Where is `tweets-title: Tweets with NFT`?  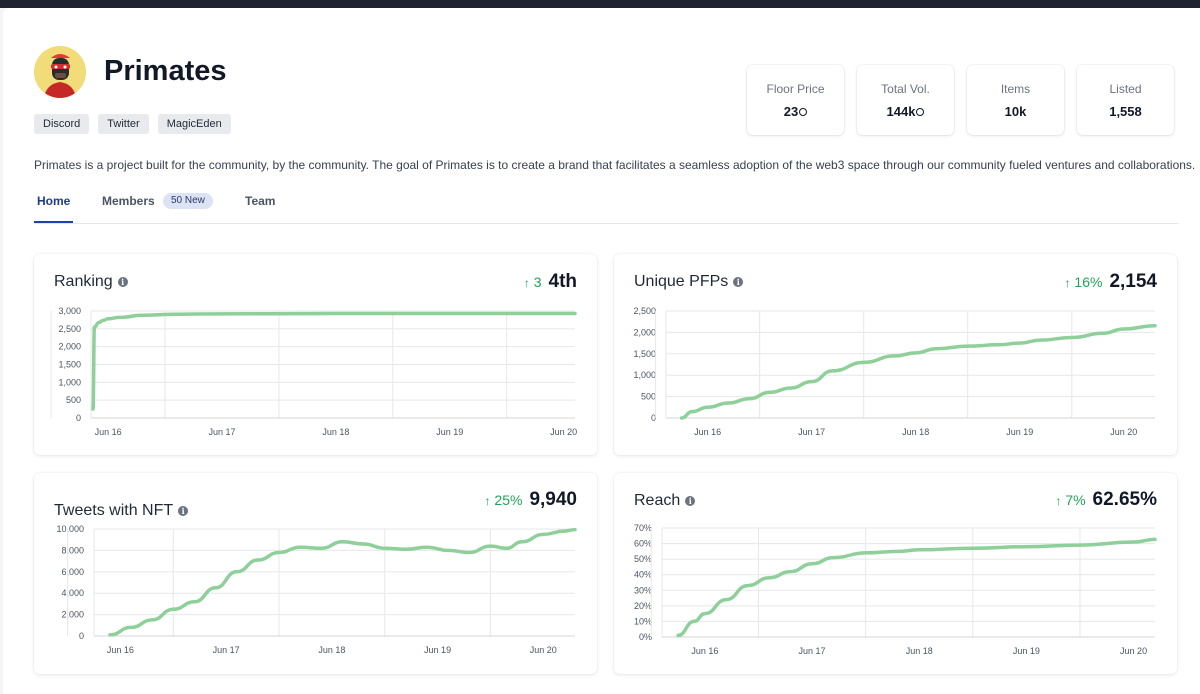
tweets-title: Tweets with NFT is located at coordinates (114, 510).